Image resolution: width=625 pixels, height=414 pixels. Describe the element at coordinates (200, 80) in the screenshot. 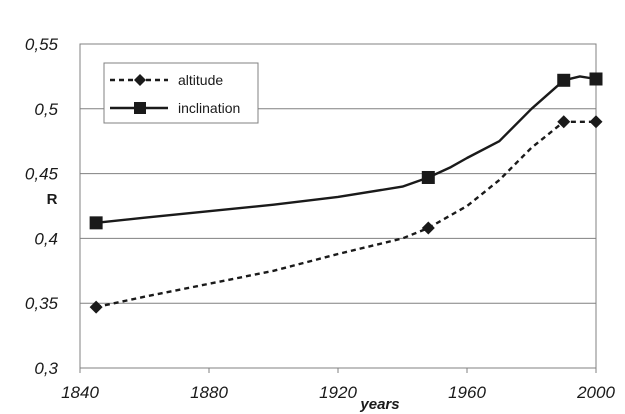

I see `legend-label-altitude: altitude` at that location.